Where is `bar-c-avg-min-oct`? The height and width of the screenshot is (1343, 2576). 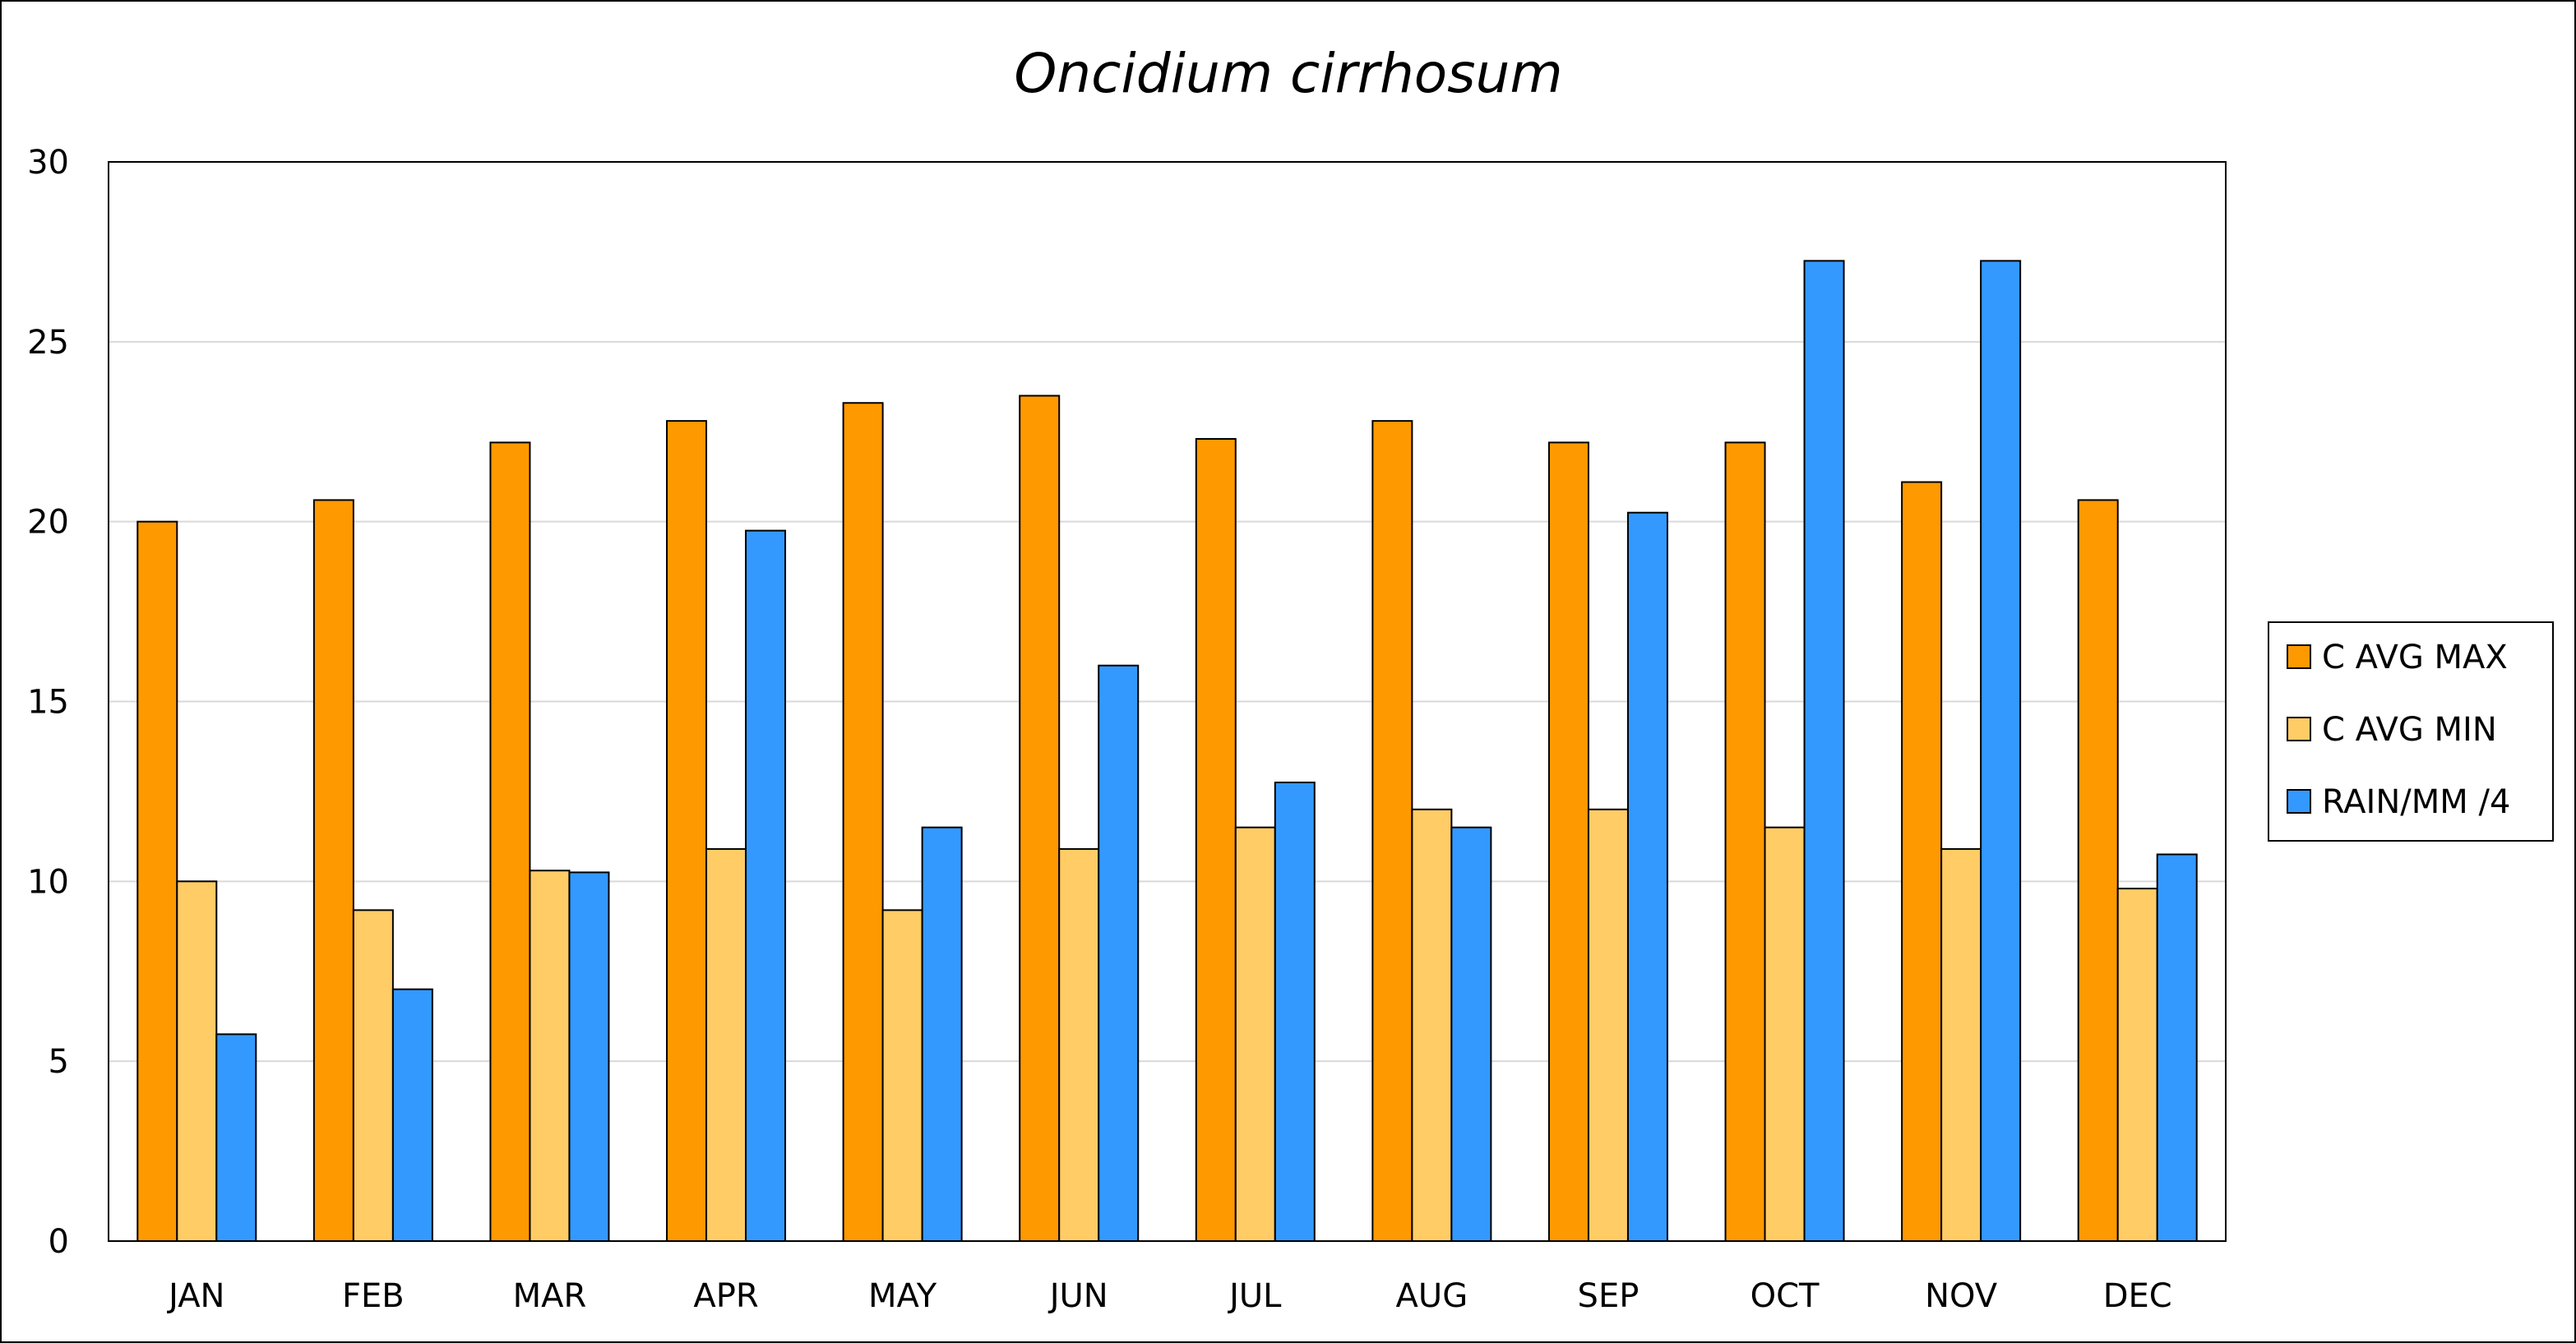
bar-c-avg-min-oct is located at coordinates (1785, 1034).